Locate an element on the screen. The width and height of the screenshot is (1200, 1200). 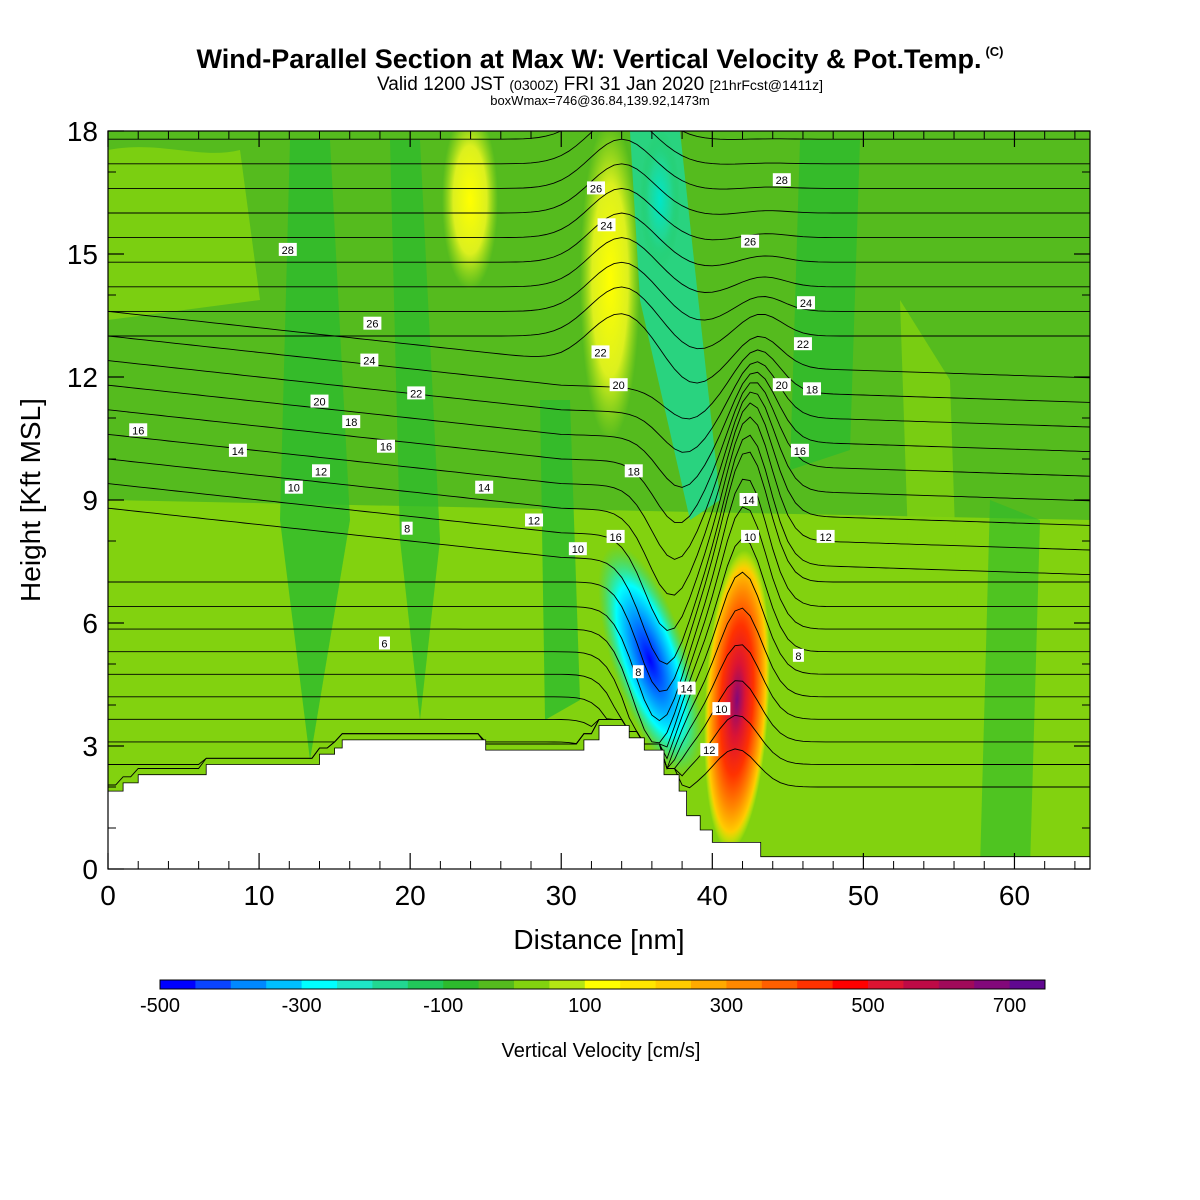
down-stripe-b is located at coordinates (415, 430).